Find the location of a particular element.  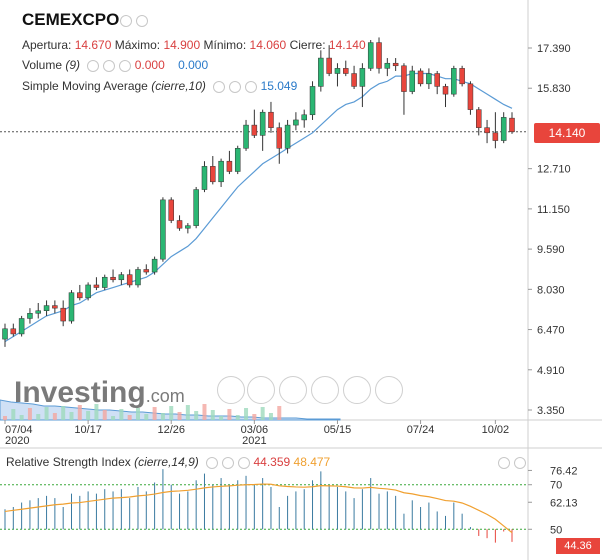

investing-watermark: Investing.com is located at coordinates (99, 393).